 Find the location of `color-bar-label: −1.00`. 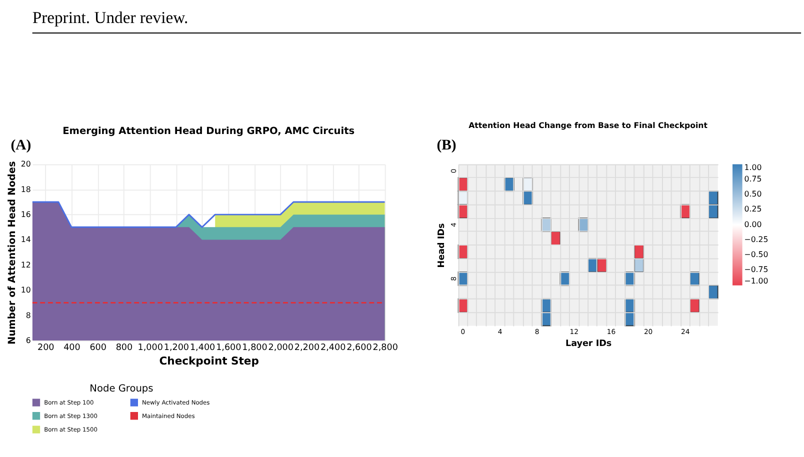

color-bar-label: −1.00 is located at coordinates (756, 281).